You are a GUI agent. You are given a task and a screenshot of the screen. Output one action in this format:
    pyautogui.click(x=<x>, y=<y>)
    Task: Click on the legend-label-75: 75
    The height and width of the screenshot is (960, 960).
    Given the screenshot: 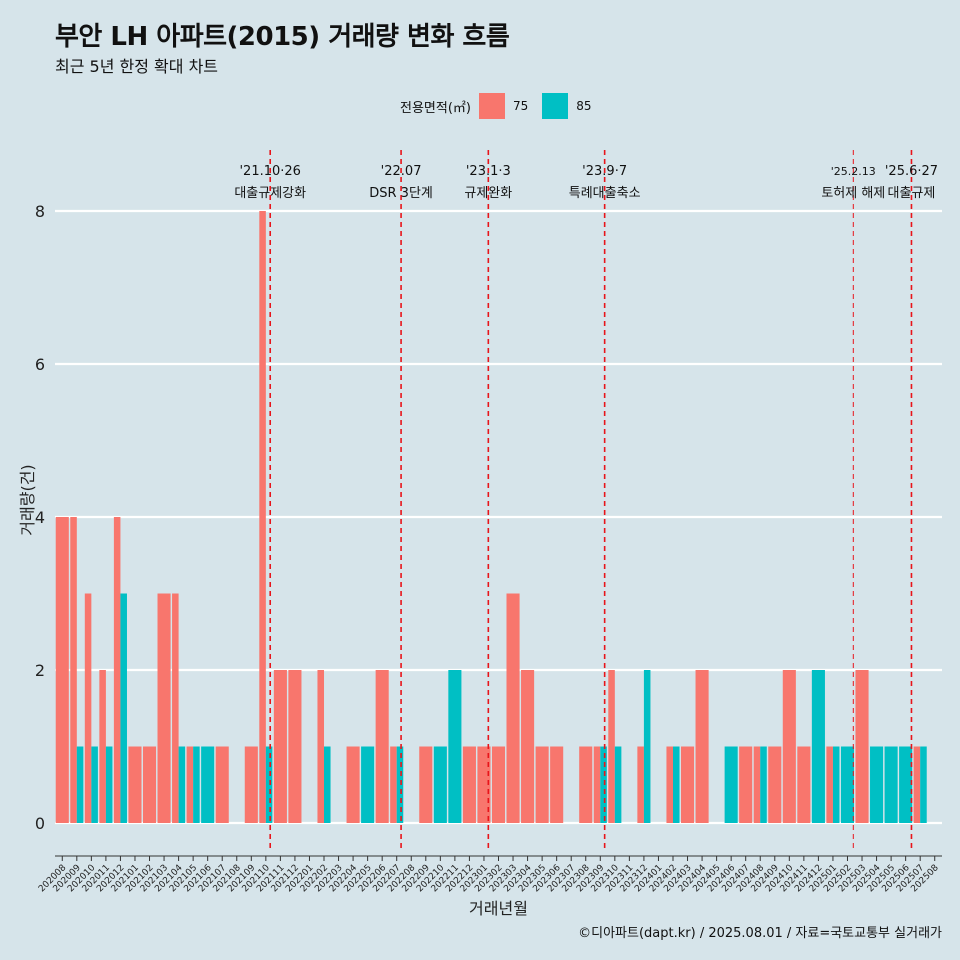 What is the action you would take?
    pyautogui.click(x=520, y=106)
    